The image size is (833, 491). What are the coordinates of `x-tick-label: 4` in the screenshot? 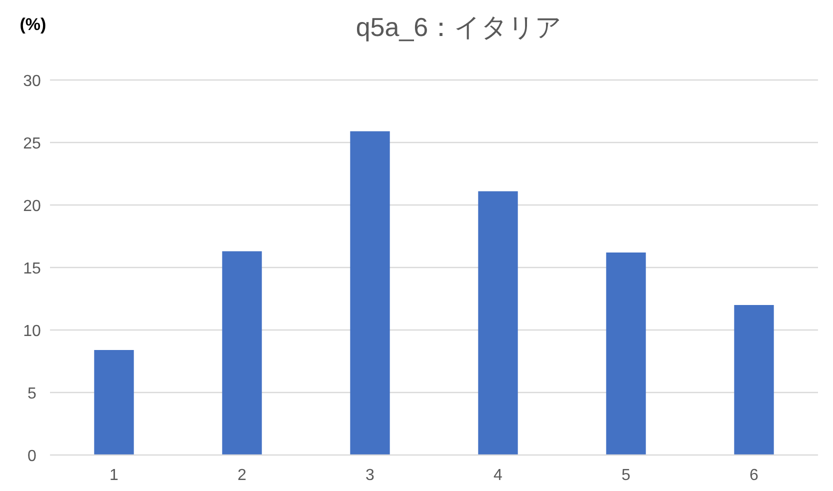 It's located at (498, 475).